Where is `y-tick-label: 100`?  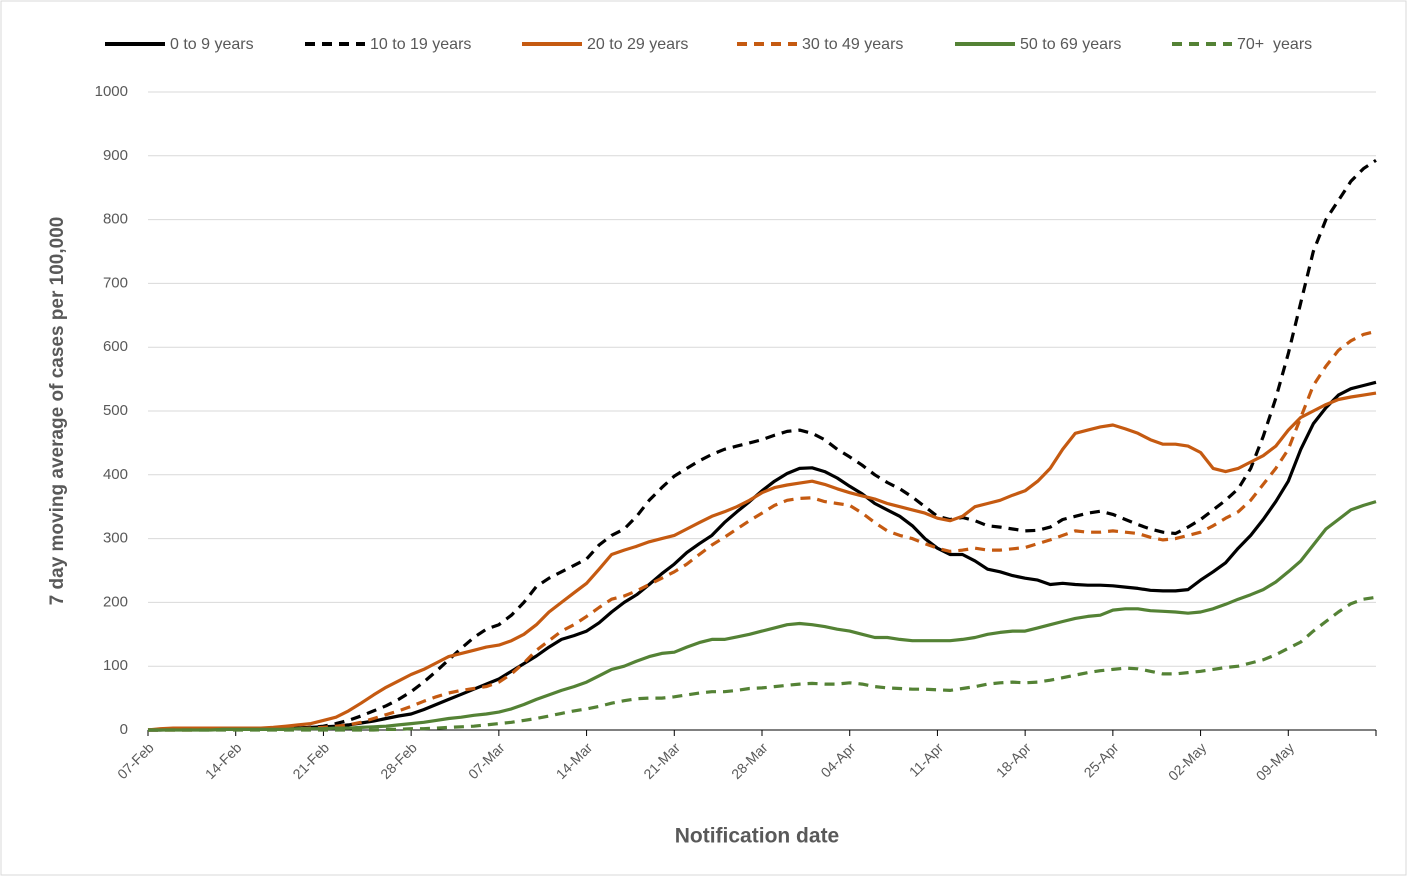 y-tick-label: 100 is located at coordinates (115, 665).